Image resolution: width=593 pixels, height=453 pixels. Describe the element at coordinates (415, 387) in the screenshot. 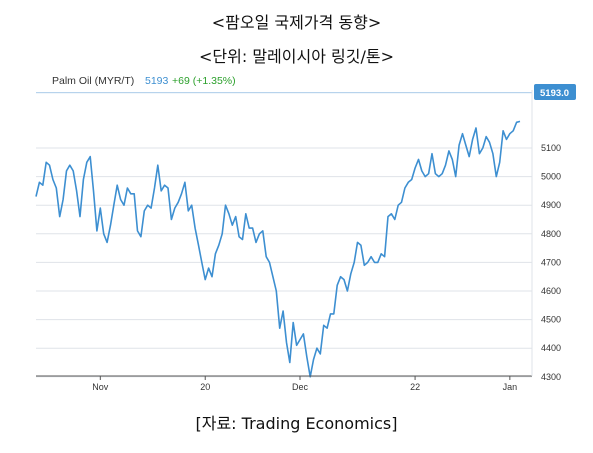

I see `x-tick-label: 22` at that location.